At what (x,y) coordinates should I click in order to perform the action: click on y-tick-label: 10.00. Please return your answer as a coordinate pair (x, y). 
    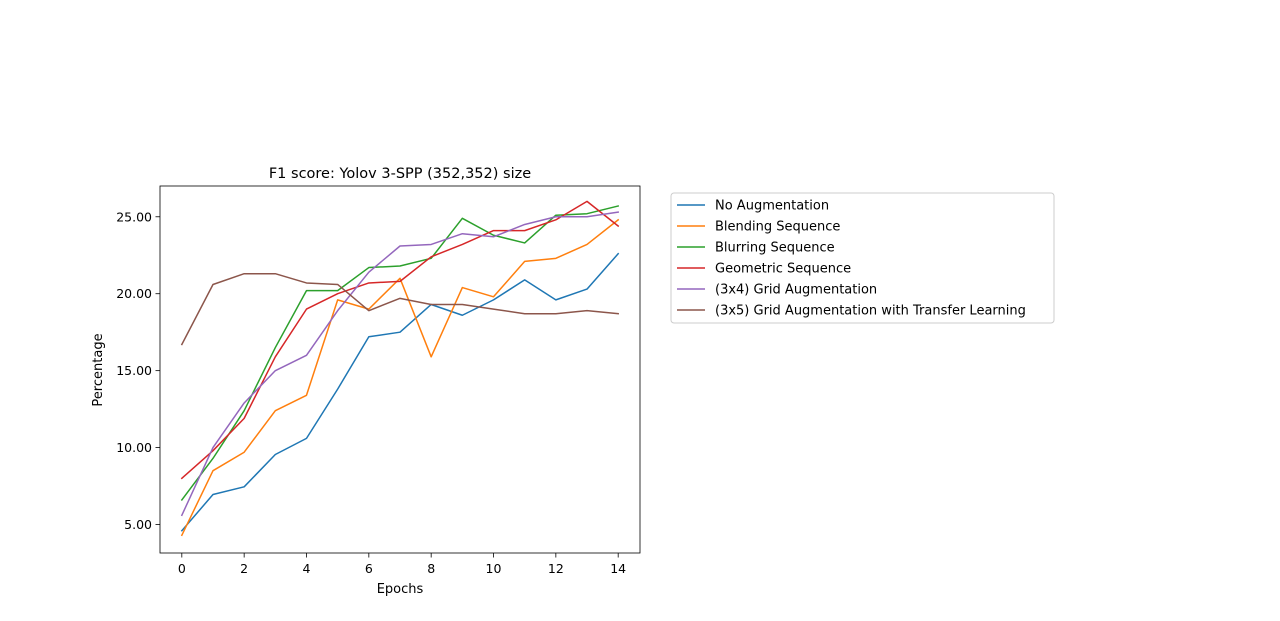
    Looking at the image, I should click on (134, 447).